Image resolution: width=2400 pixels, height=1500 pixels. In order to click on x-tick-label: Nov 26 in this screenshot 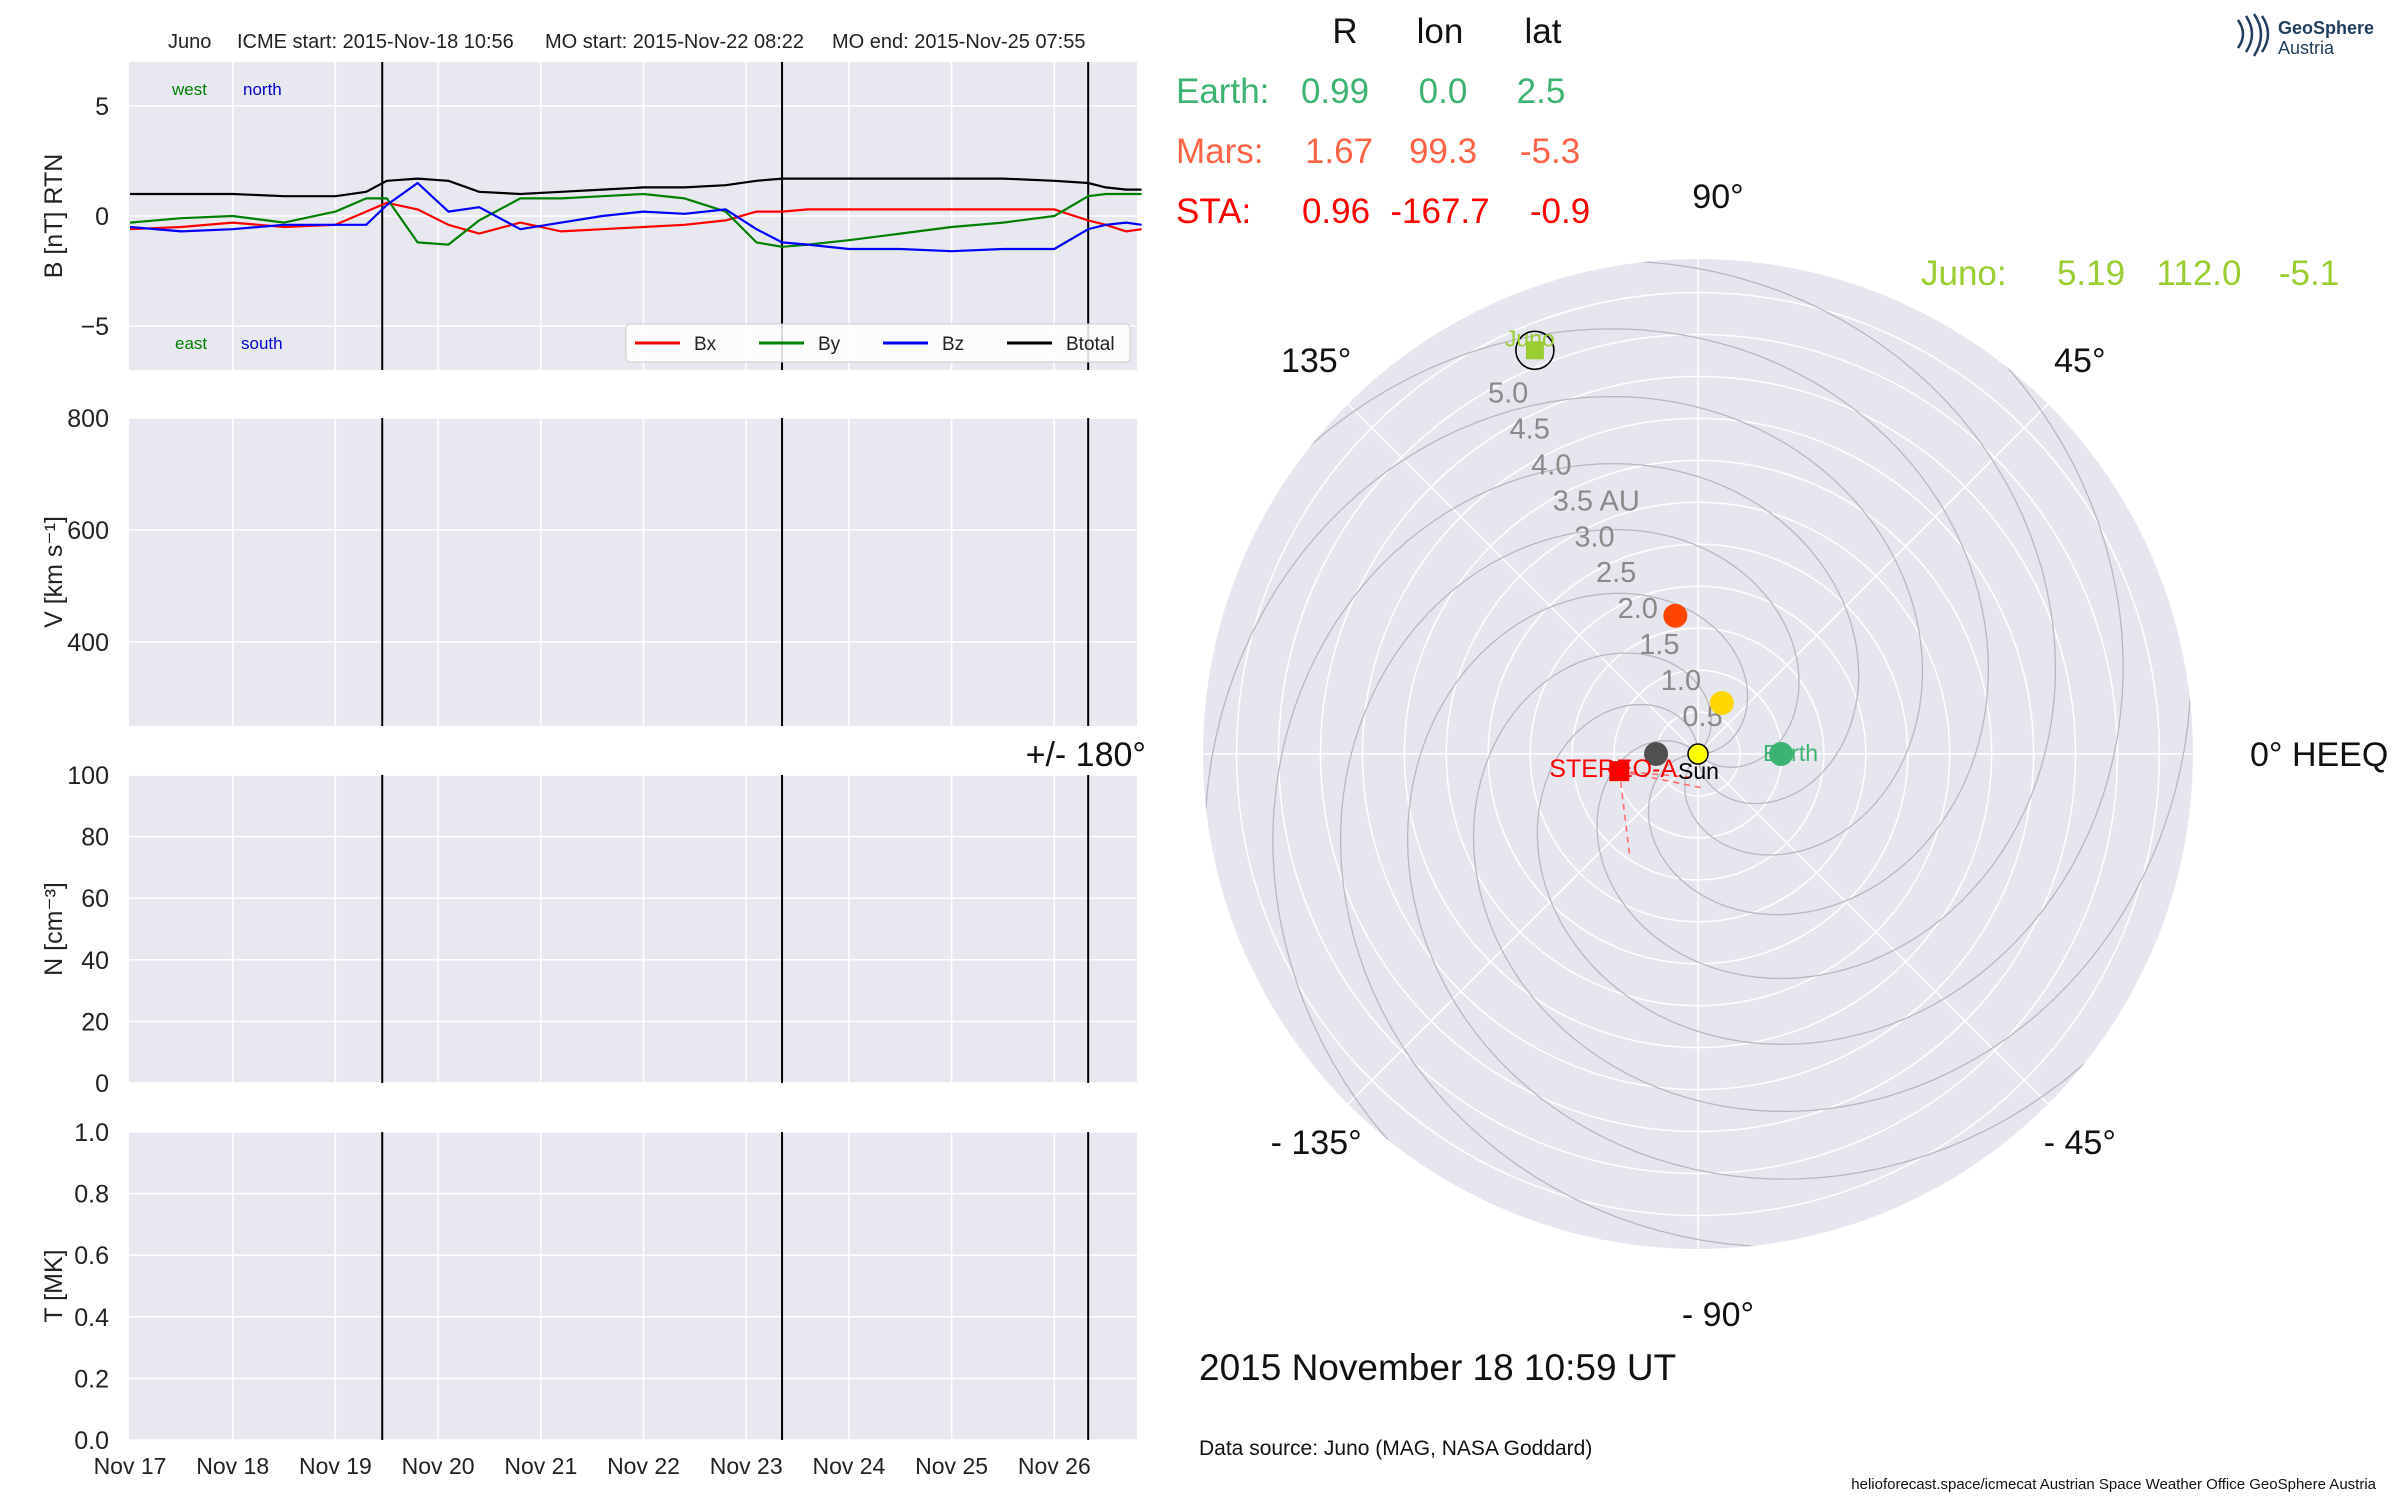, I will do `click(1054, 1466)`.